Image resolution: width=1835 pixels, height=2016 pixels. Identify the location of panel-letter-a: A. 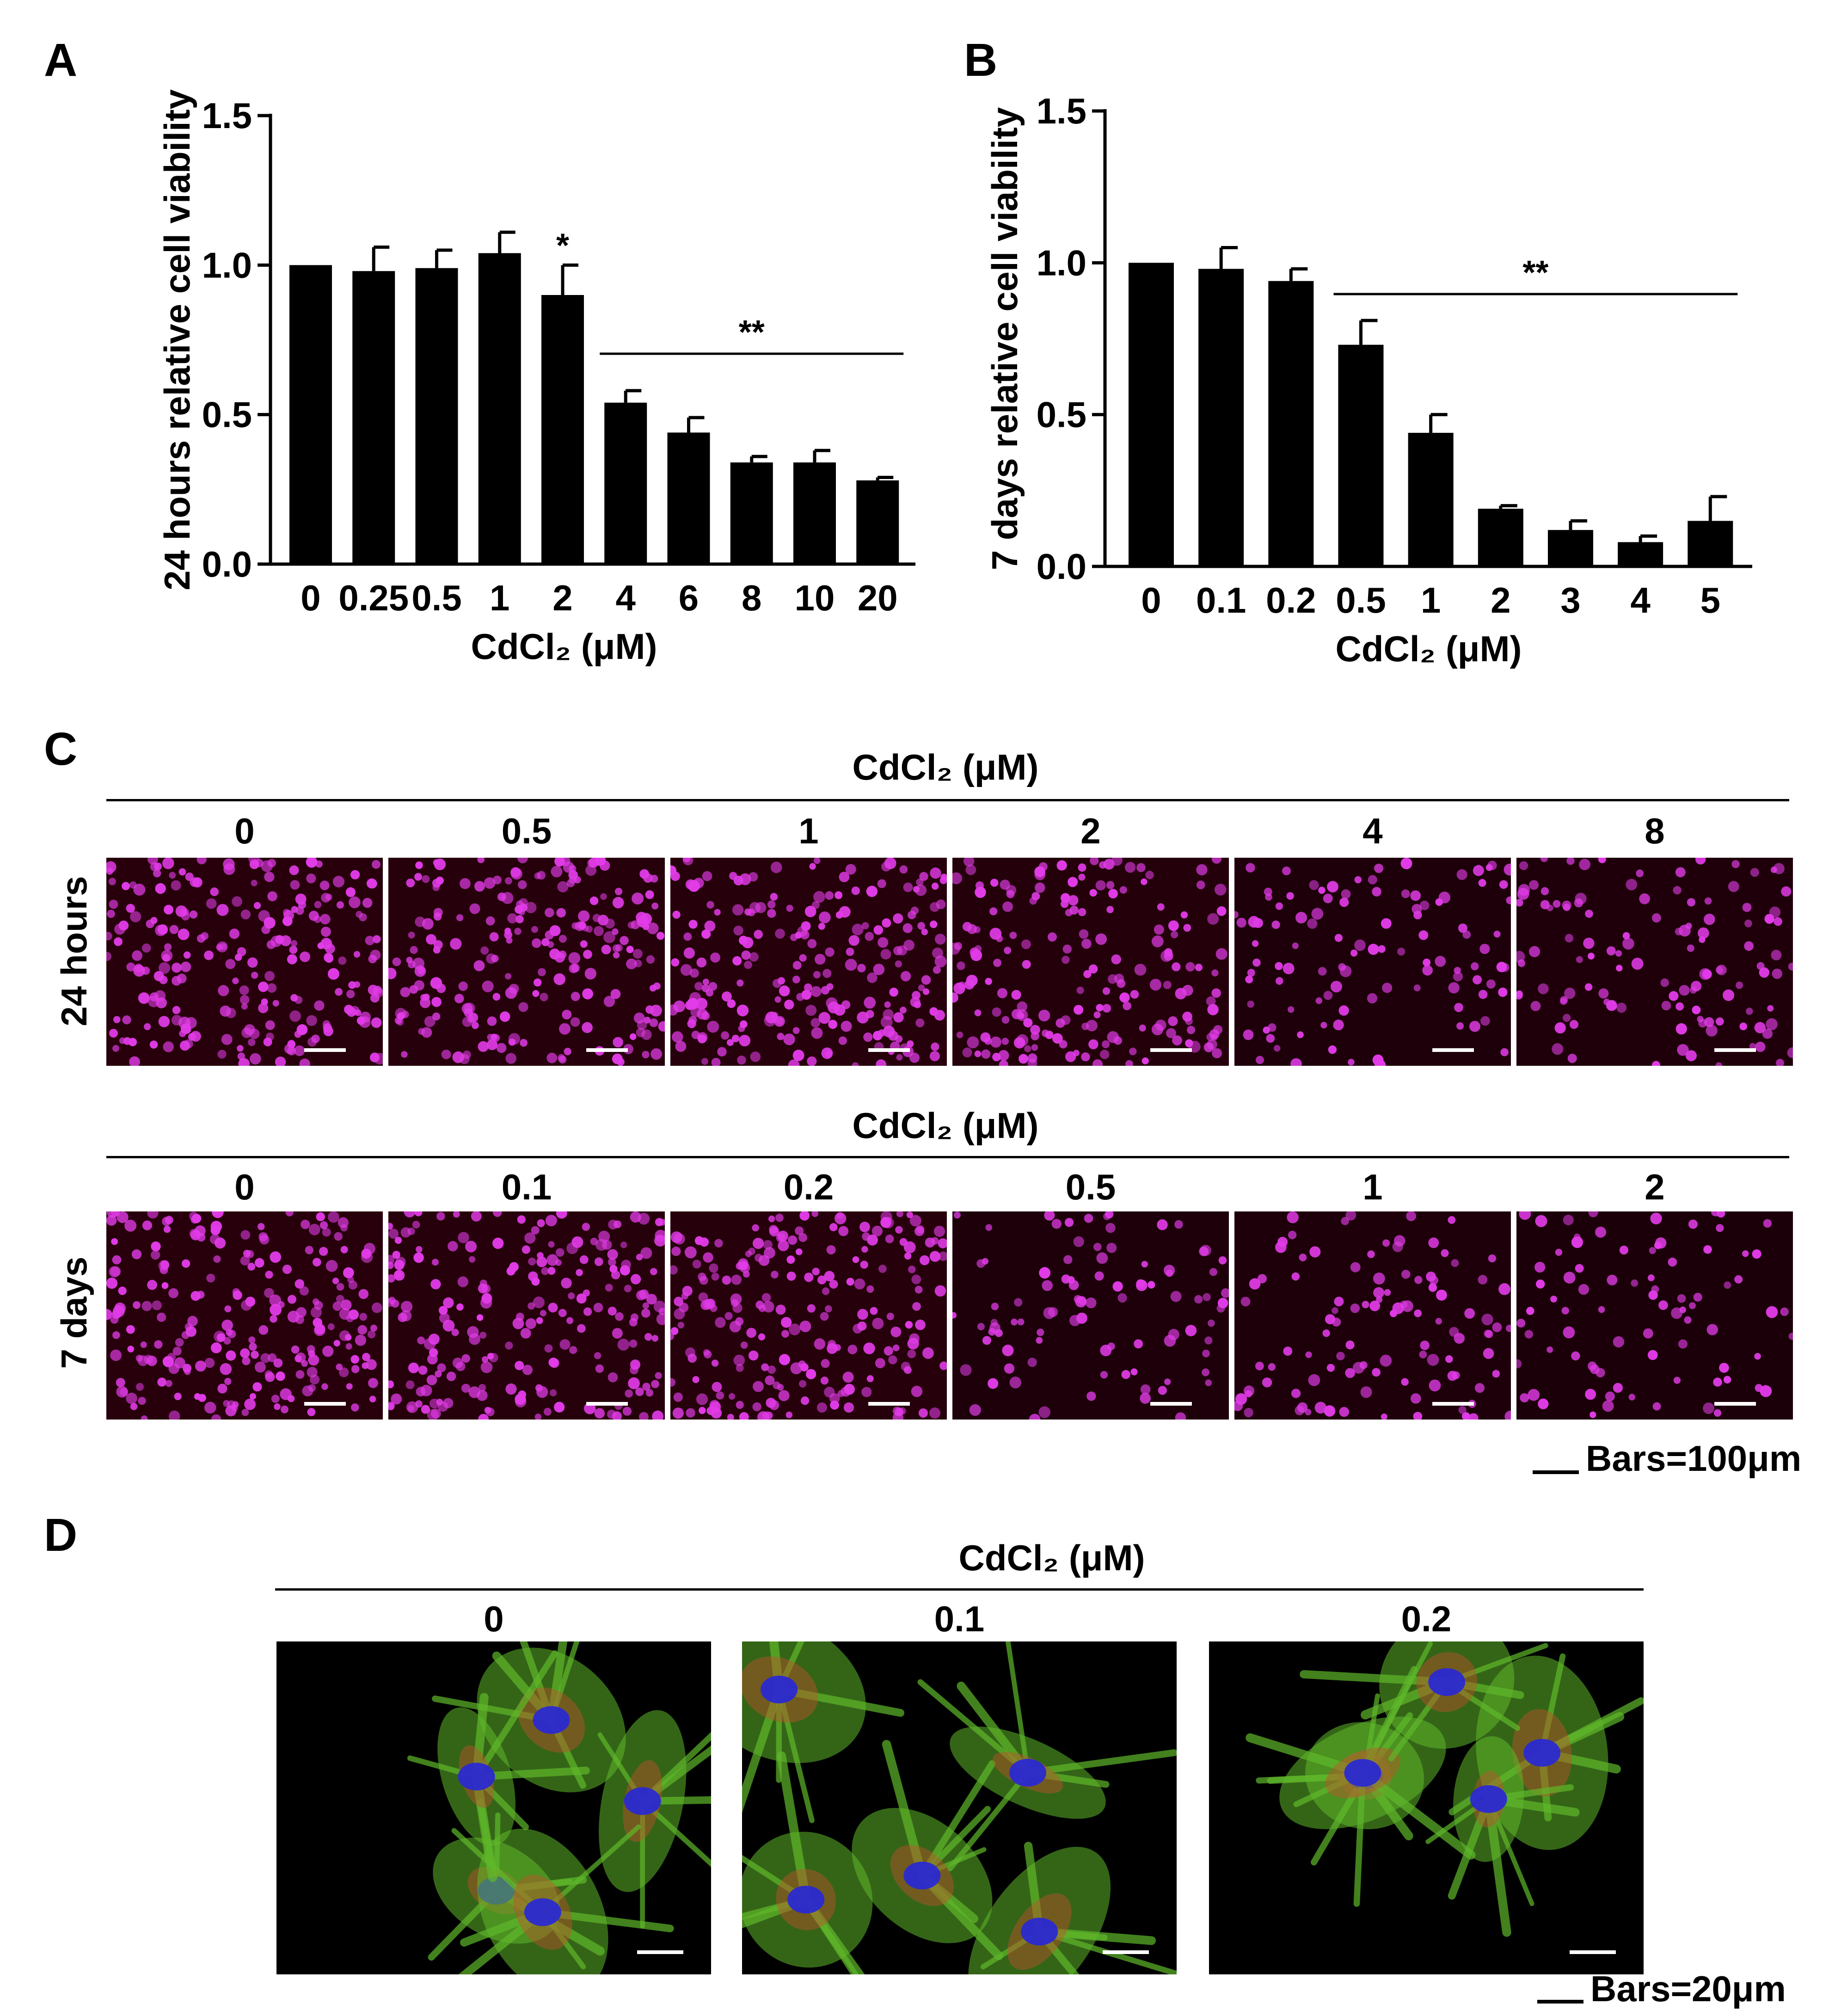
(61, 60).